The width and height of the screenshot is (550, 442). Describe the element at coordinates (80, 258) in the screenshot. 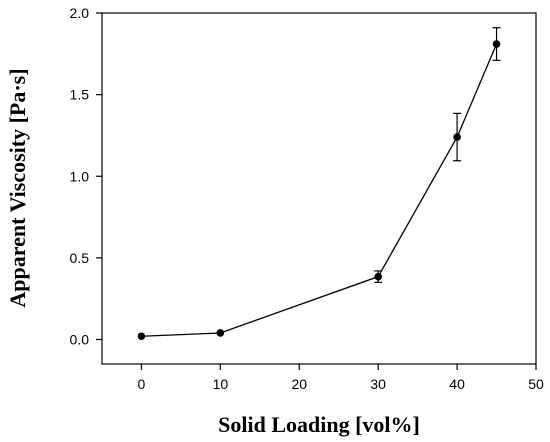

I see `y-tick-label: 0.5` at that location.